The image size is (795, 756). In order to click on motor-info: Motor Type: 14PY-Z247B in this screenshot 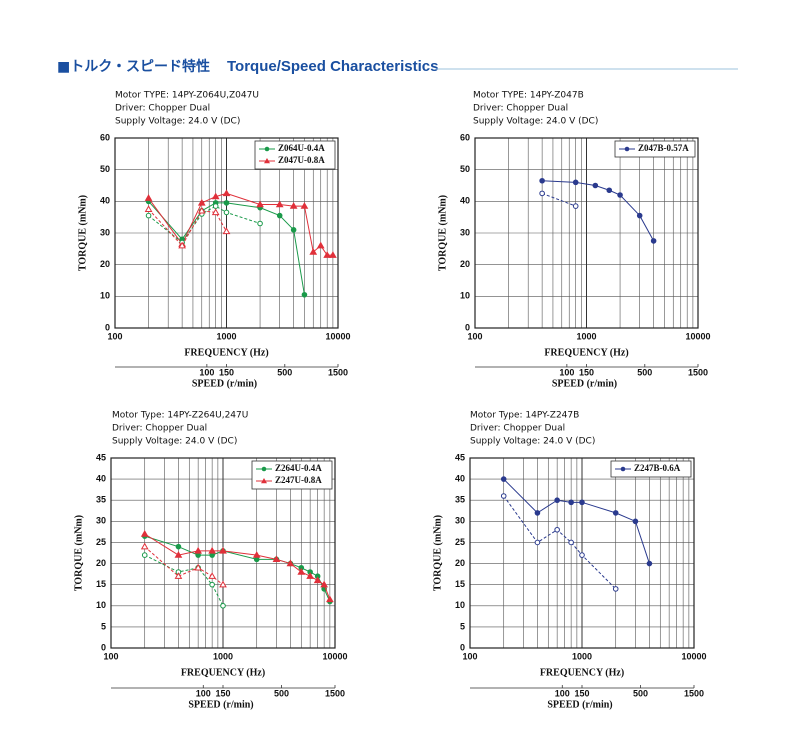, I will do `click(524, 416)`.